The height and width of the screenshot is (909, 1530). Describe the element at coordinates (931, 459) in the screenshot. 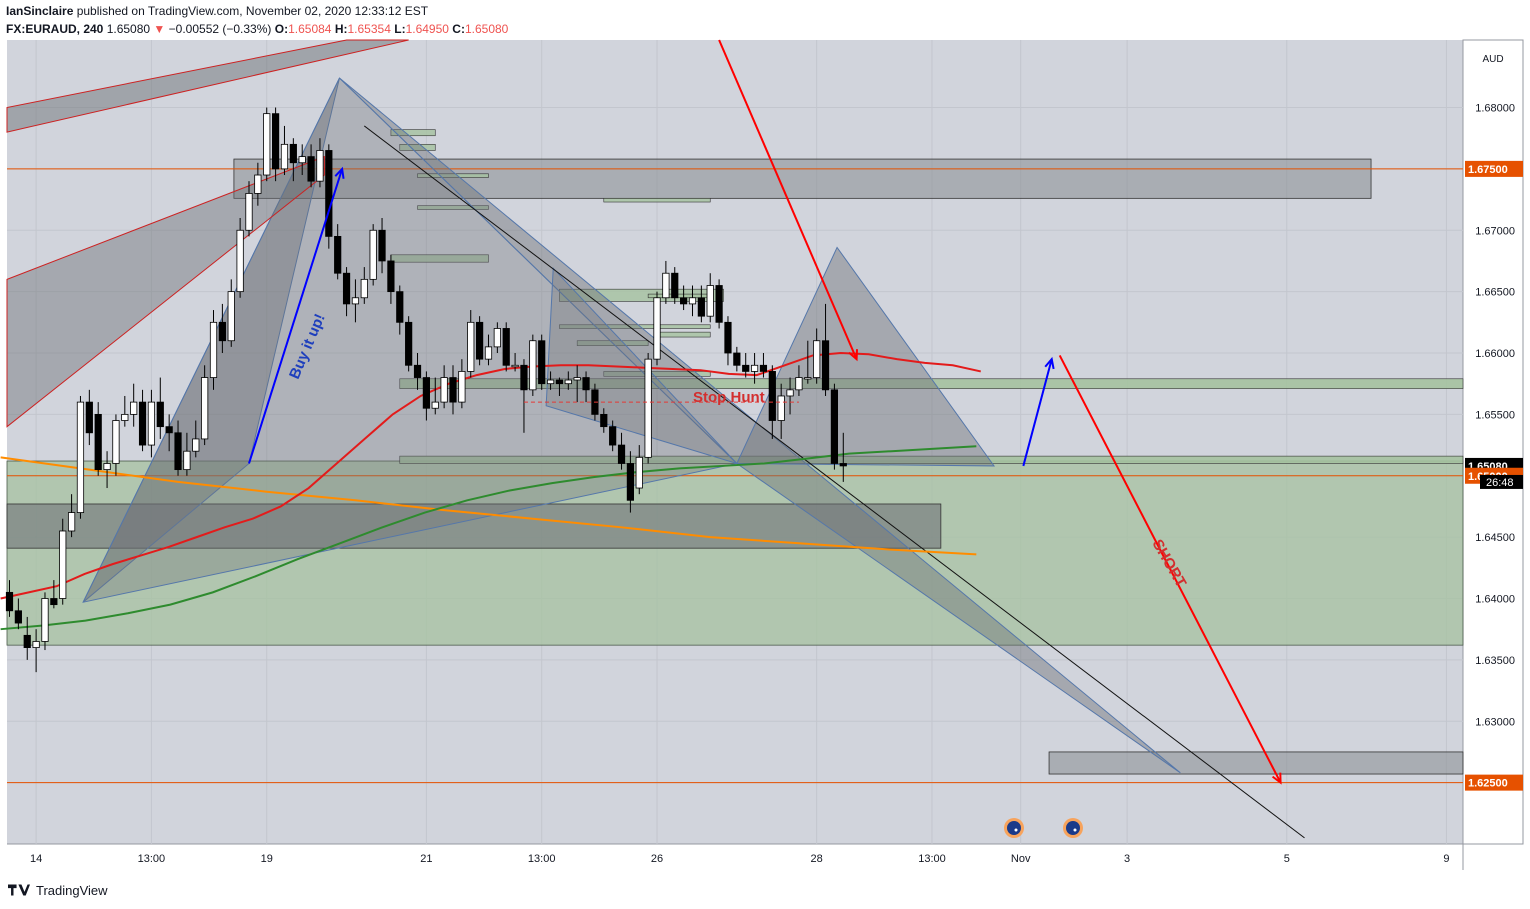

I see `thin-zone-lower` at that location.